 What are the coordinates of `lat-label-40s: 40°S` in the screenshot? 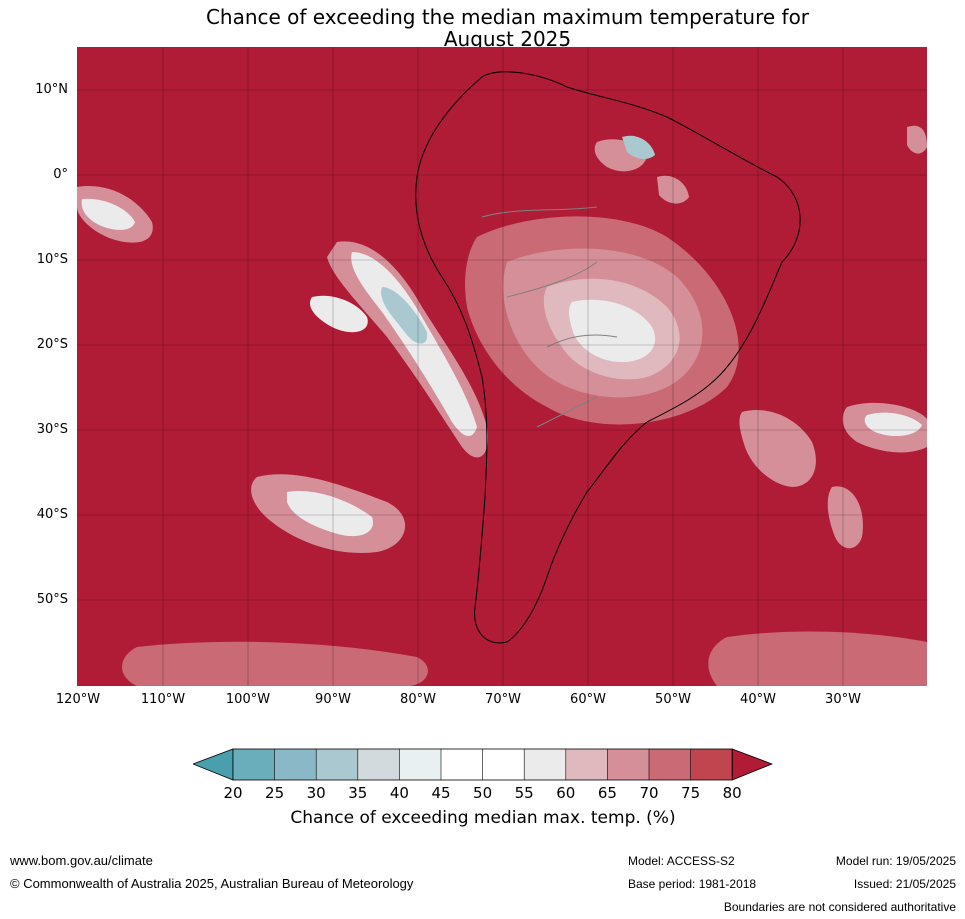 It's located at (52, 514).